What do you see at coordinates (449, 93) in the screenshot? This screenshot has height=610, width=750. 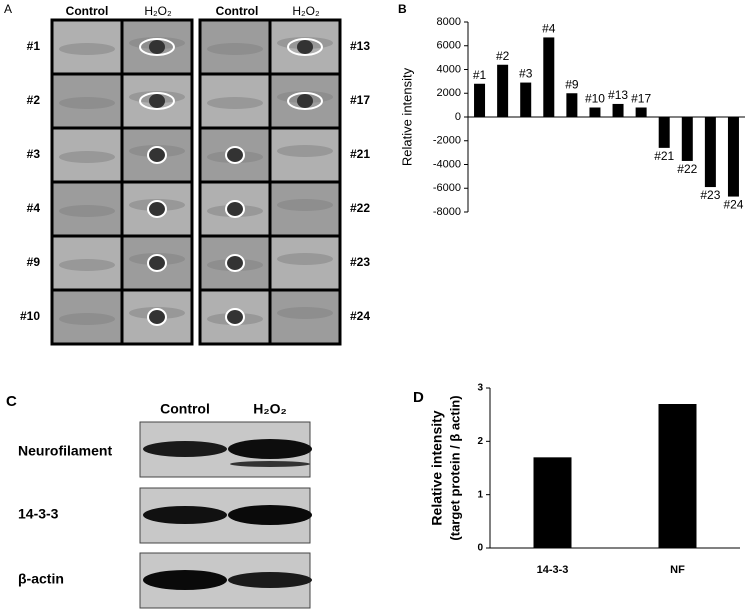 I see `y-tick-label: 2000` at bounding box center [449, 93].